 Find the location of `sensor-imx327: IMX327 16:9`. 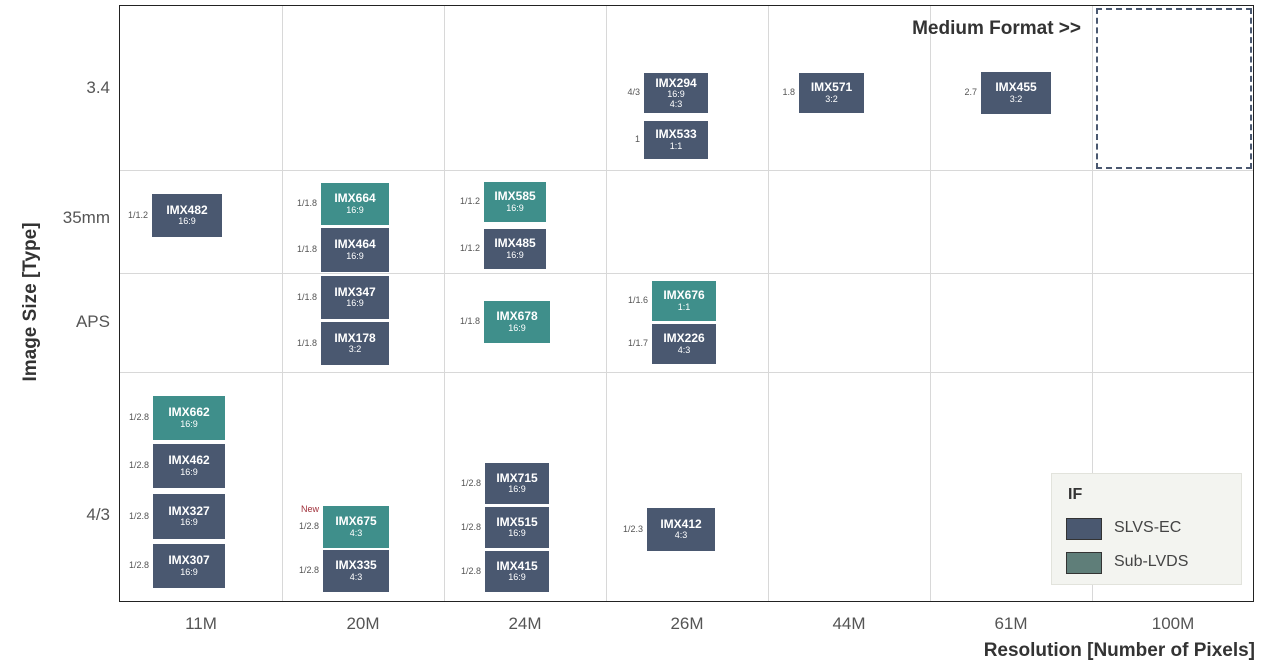

sensor-imx327: IMX327 16:9 is located at coordinates (189, 516).